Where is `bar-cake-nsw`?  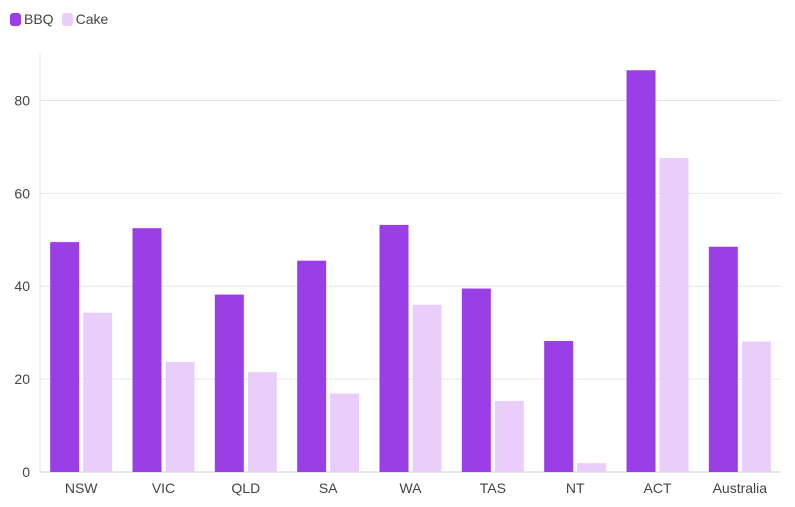
bar-cake-nsw is located at coordinates (98, 392).